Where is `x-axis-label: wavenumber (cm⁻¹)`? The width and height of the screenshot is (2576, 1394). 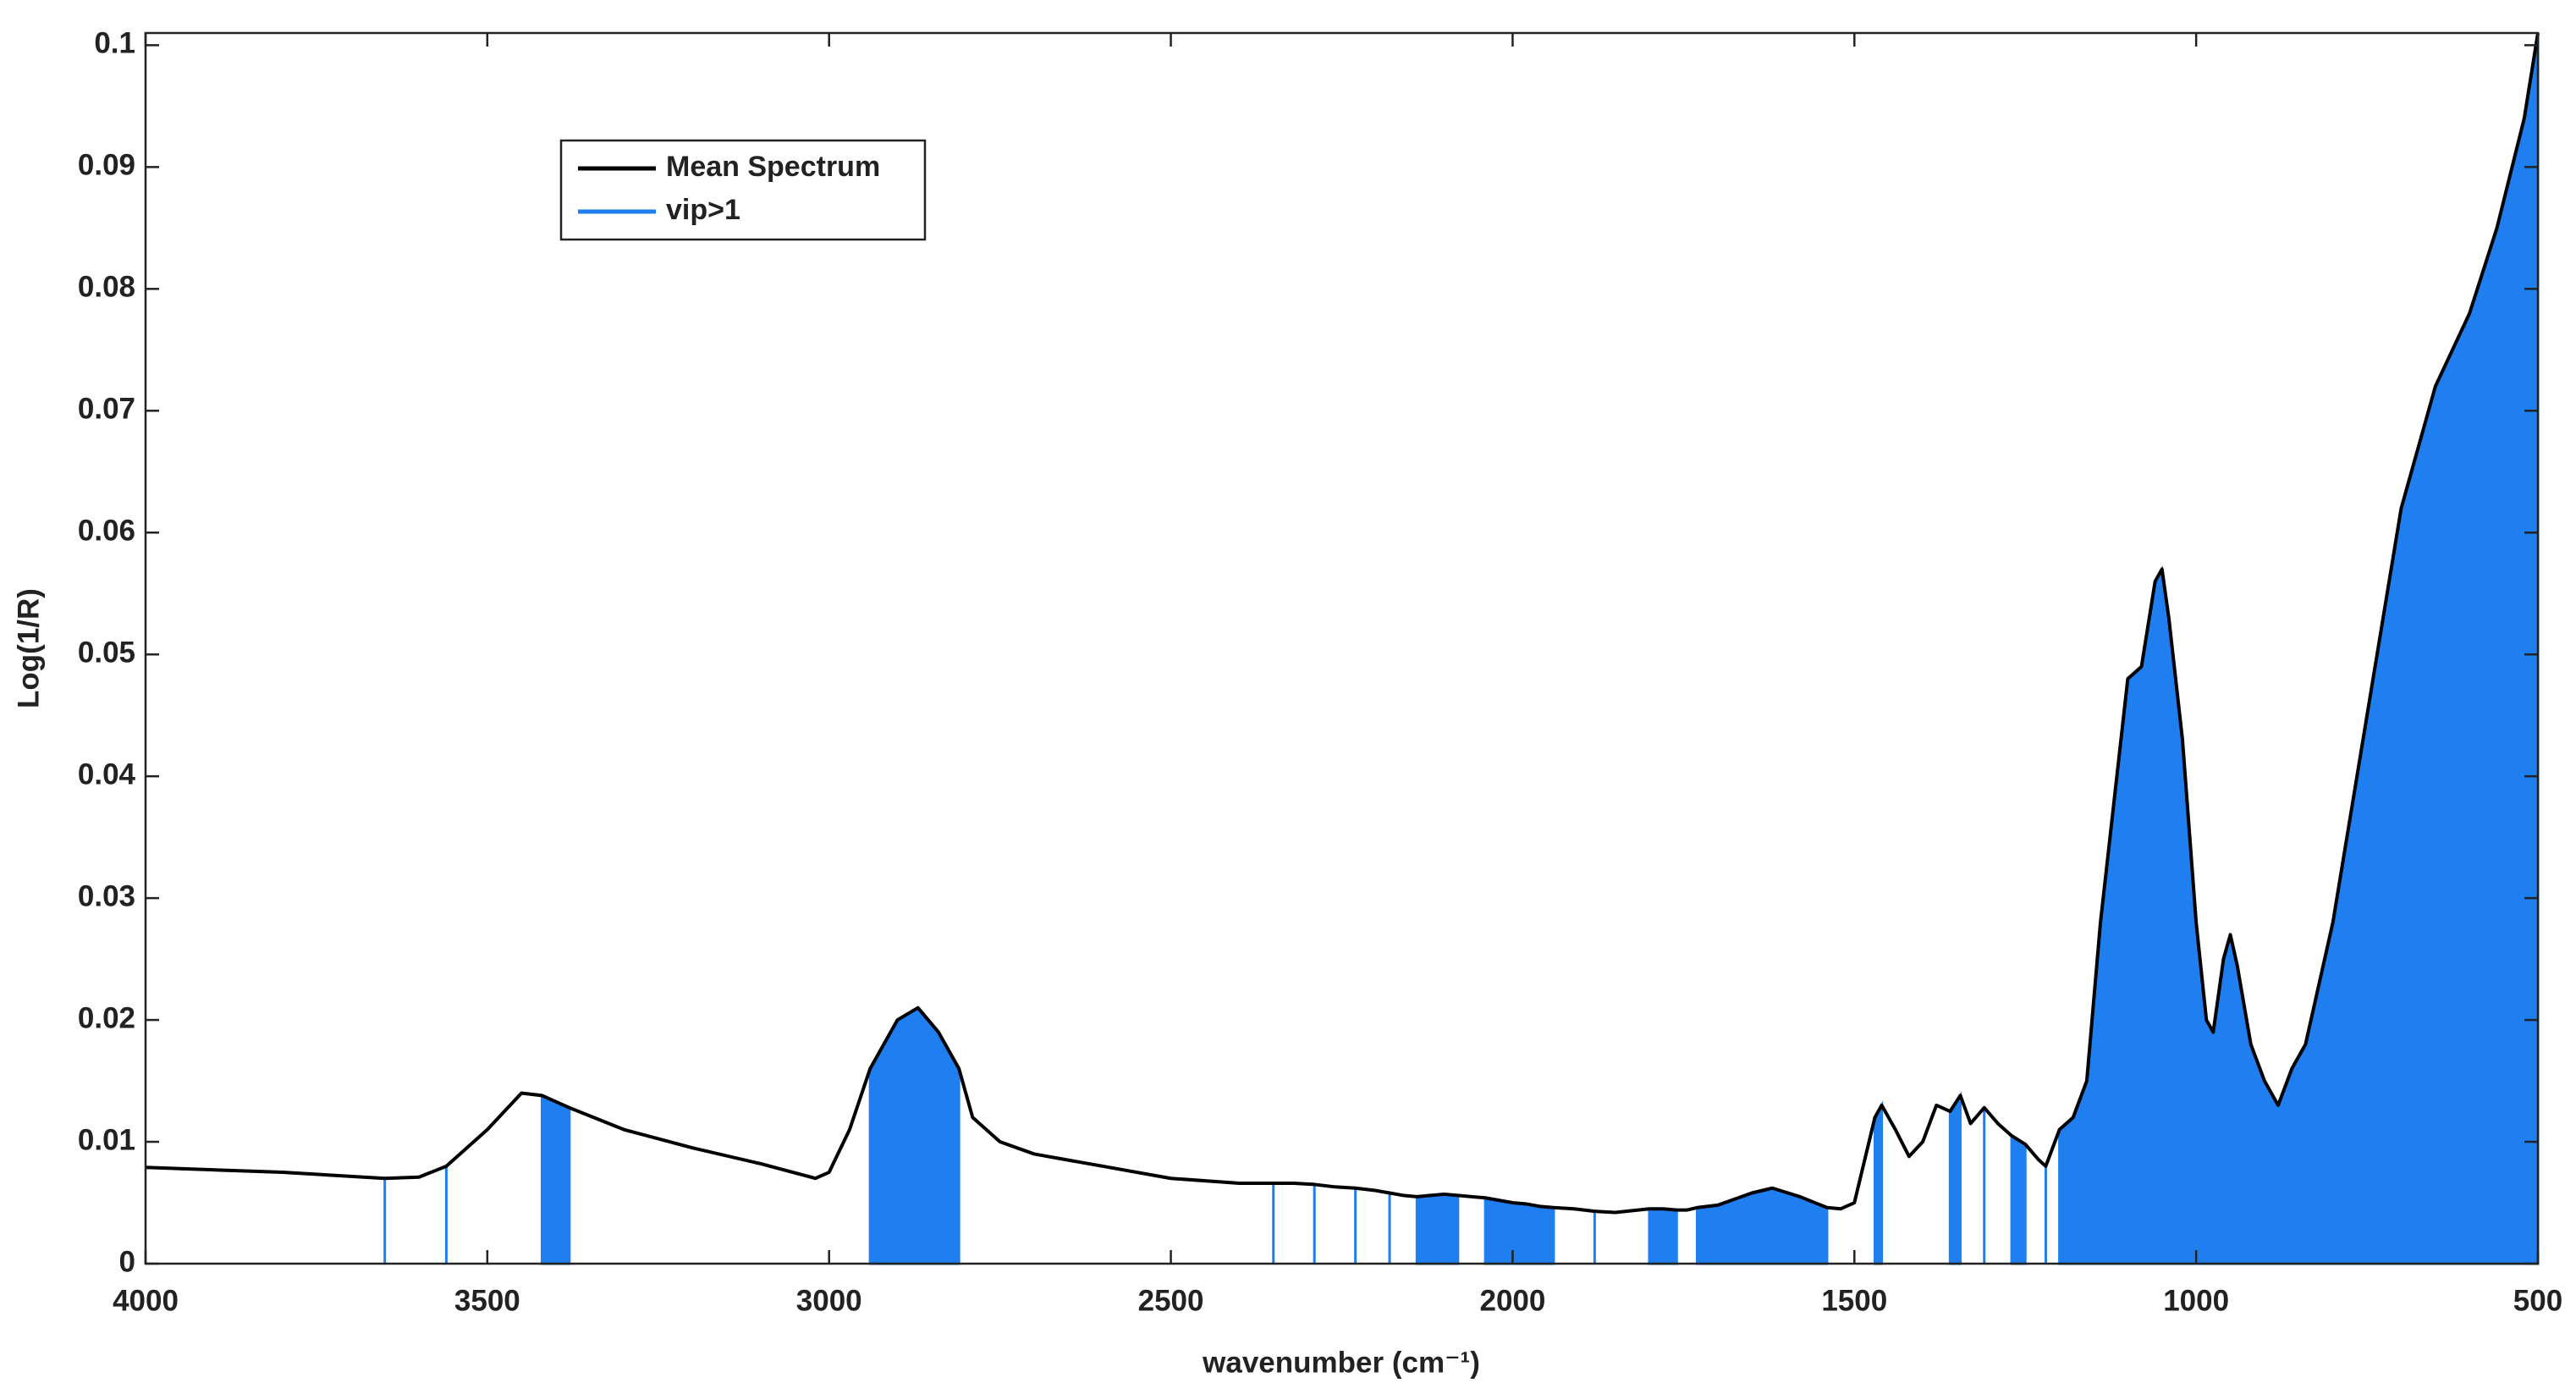
x-axis-label: wavenumber (cm⁻¹) is located at coordinates (1341, 1362).